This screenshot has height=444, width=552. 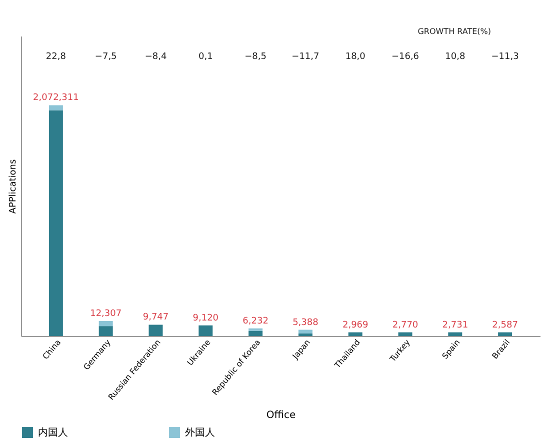 What do you see at coordinates (205, 57) in the screenshot?
I see `text: 0,1` at bounding box center [205, 57].